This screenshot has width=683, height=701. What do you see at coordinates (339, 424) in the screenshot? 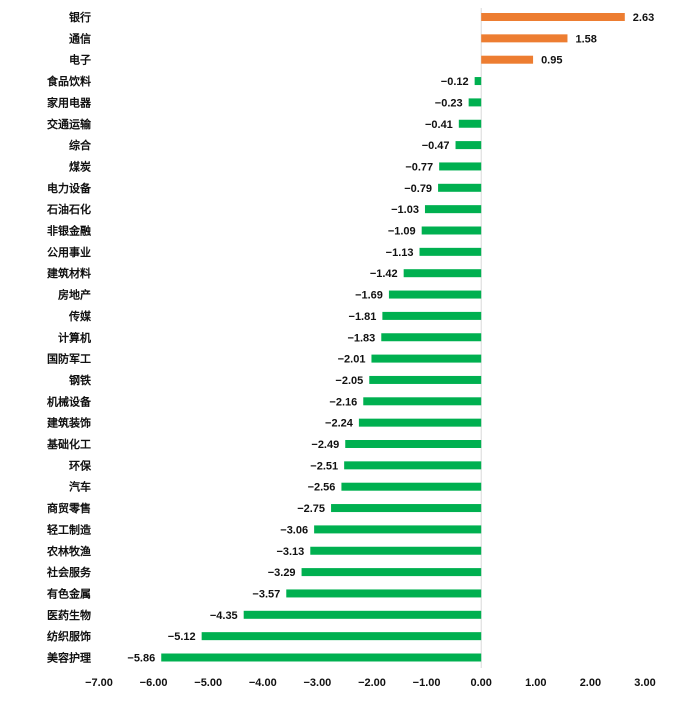
I see `data-label: −2.24` at bounding box center [339, 424].